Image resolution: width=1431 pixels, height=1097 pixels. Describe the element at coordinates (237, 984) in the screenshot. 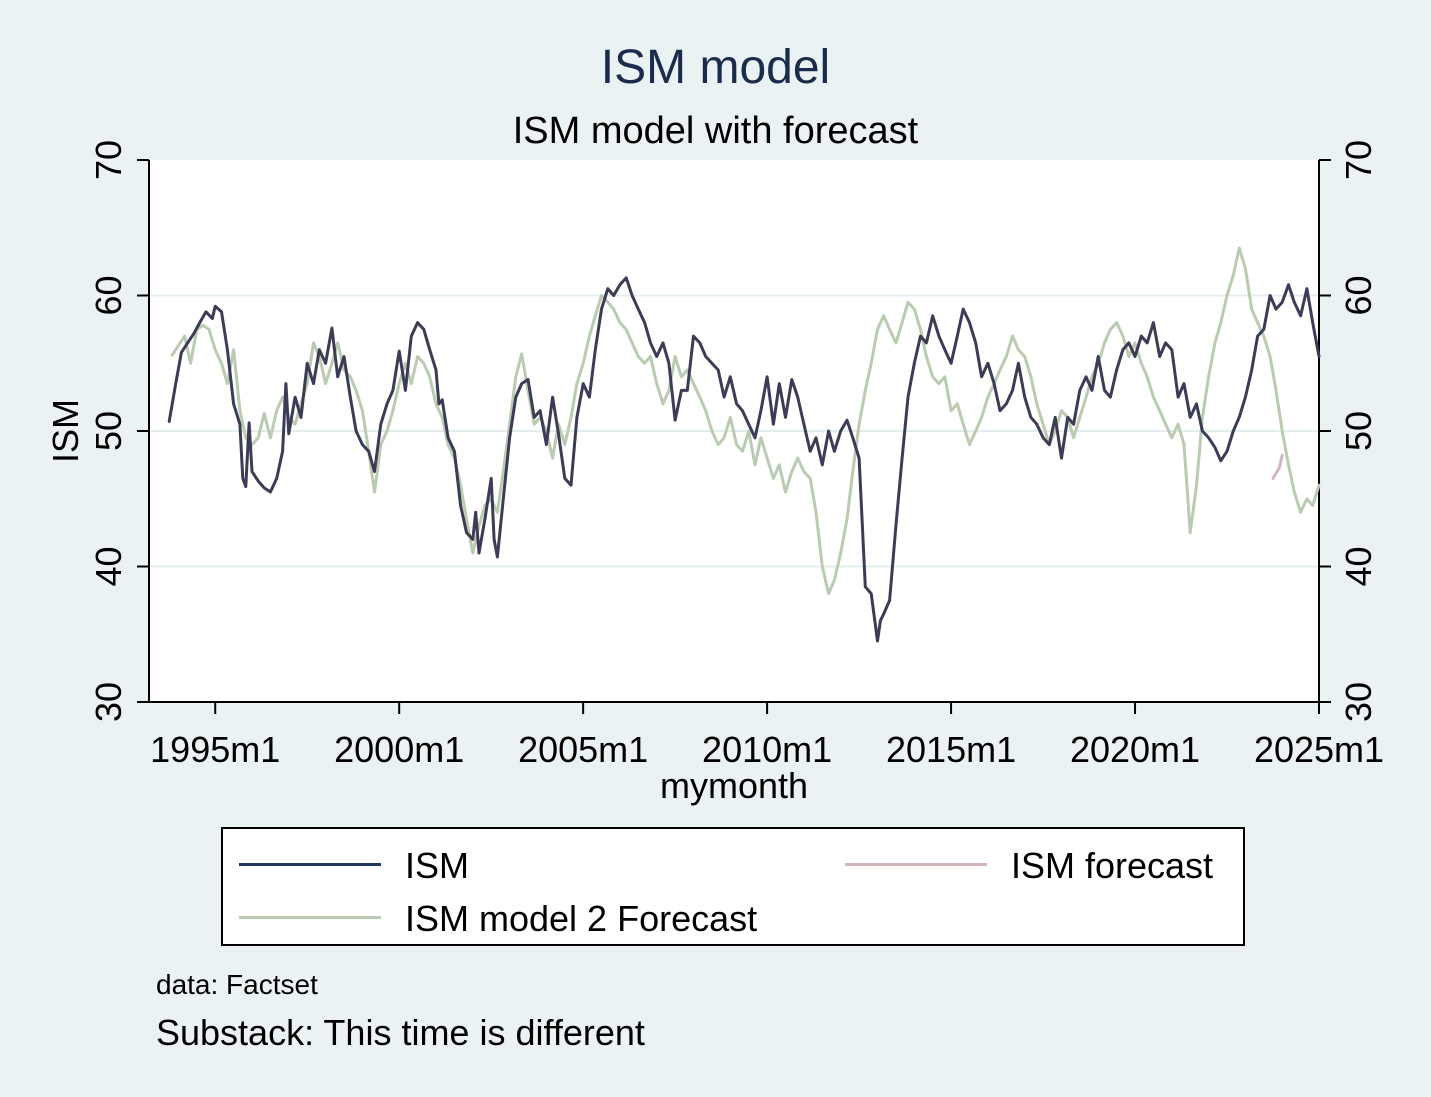

I see `data-source-note: data: Factset` at that location.